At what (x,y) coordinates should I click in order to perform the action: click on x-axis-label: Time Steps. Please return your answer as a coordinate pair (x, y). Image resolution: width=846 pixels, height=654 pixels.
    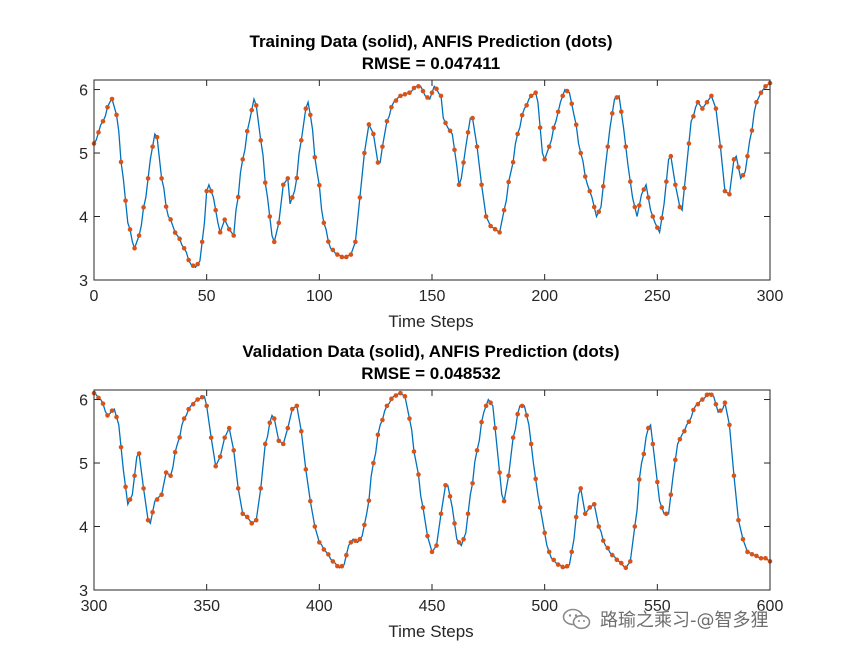
    Looking at the image, I should click on (430, 321).